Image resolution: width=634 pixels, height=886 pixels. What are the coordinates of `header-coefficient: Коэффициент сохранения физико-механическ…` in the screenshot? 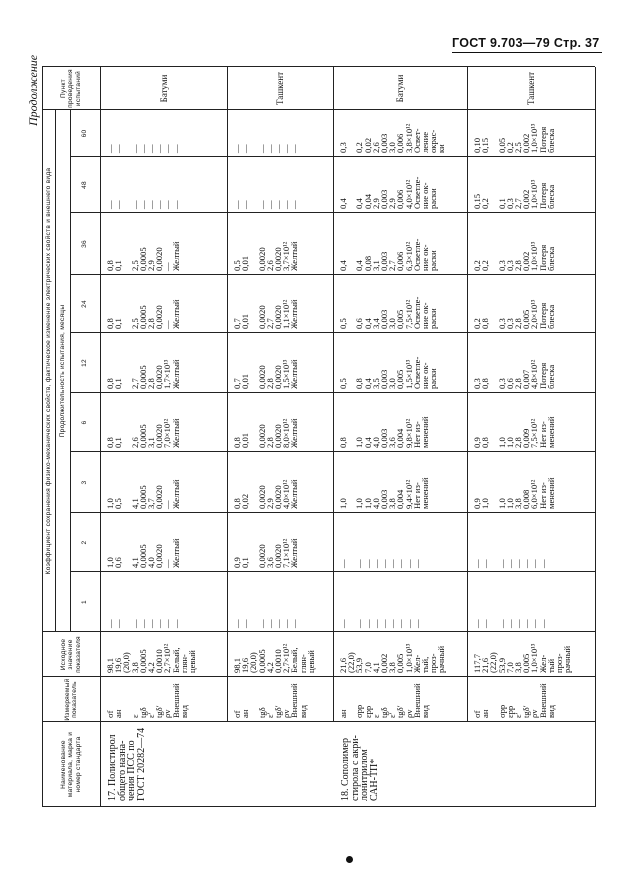 It's located at (48, 371).